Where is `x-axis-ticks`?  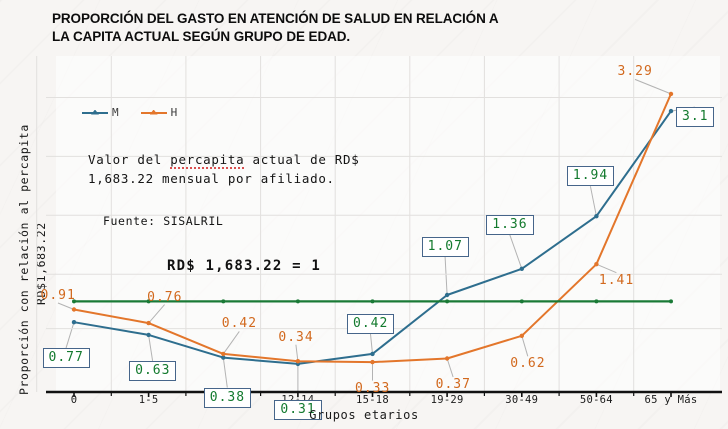
x-axis-ticks is located at coordinates (372, 394).